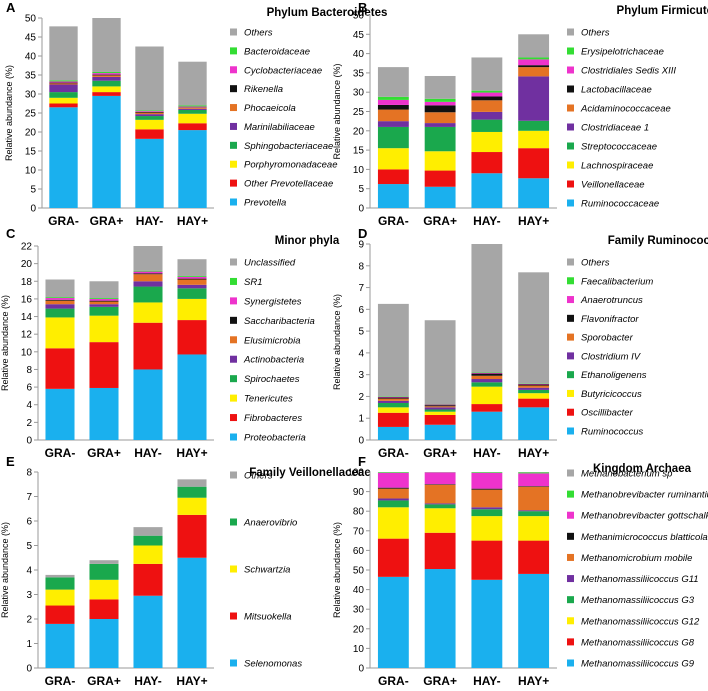 This screenshot has width=708, height=691. Describe the element at coordinates (359, 112) in the screenshot. I see `y-tick-label: 25` at that location.